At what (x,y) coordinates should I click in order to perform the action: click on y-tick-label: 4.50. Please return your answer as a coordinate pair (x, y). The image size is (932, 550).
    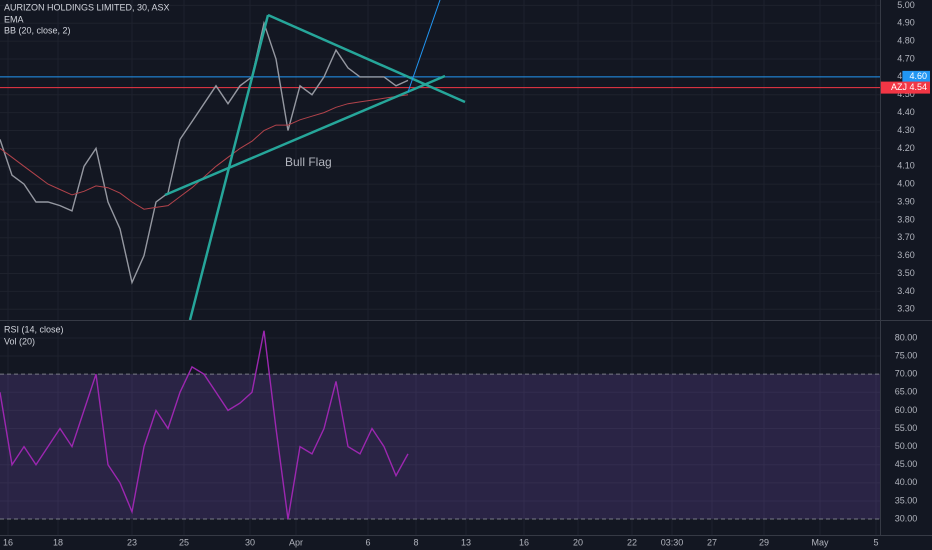
    Looking at the image, I should click on (906, 94).